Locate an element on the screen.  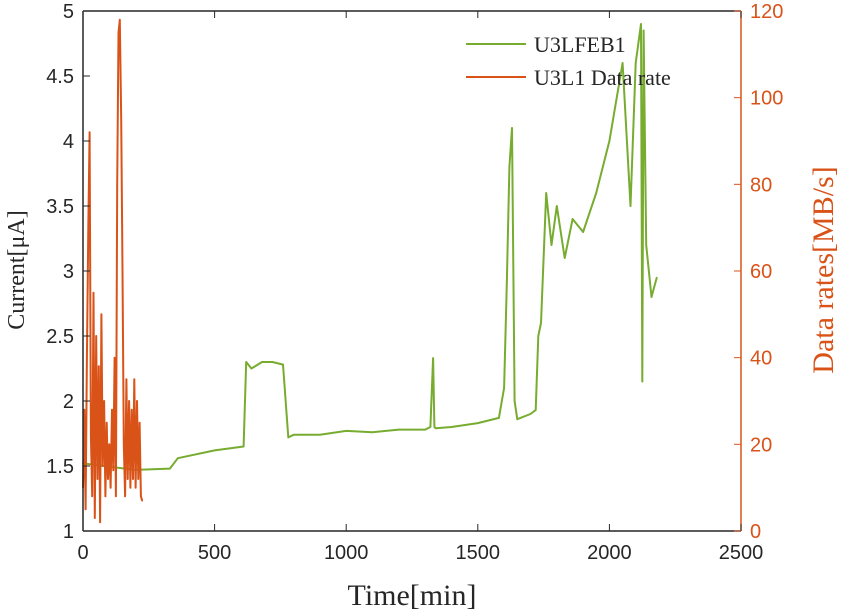
x-tick-label: 2500 is located at coordinates (741, 553).